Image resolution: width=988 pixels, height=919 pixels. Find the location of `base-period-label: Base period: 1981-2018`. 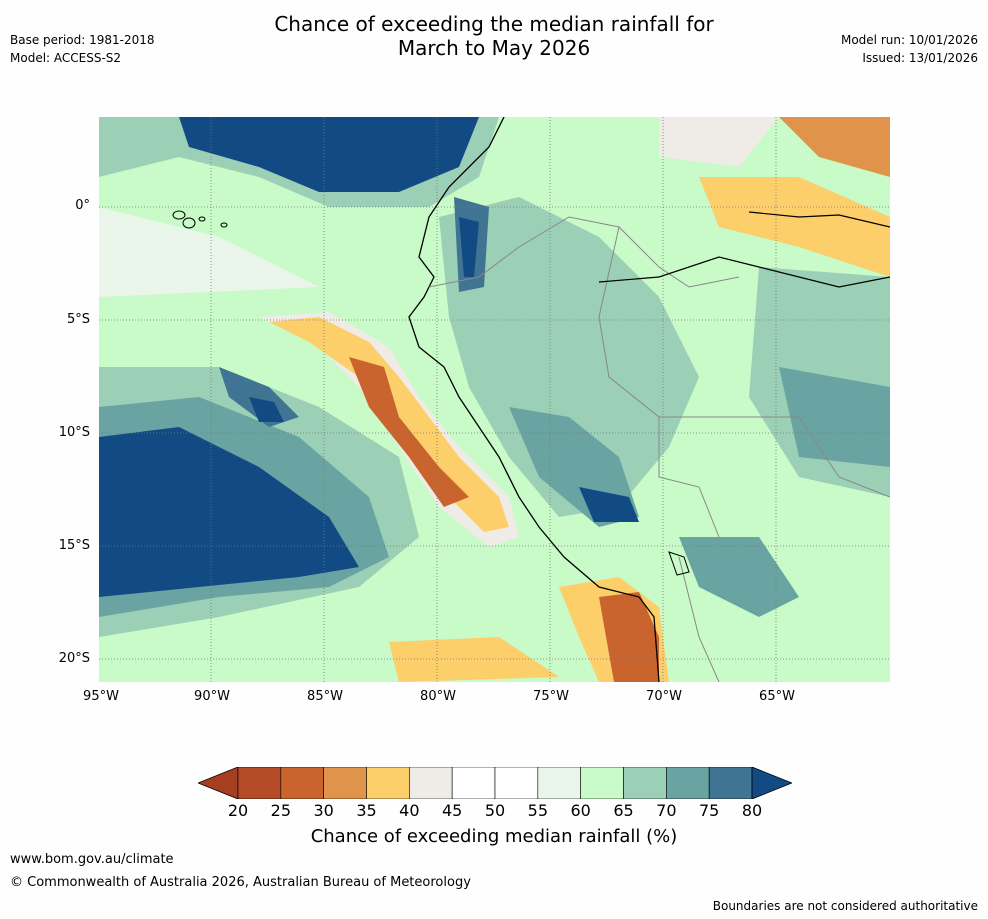

base-period-label: Base period: 1981-2018 is located at coordinates (82, 40).